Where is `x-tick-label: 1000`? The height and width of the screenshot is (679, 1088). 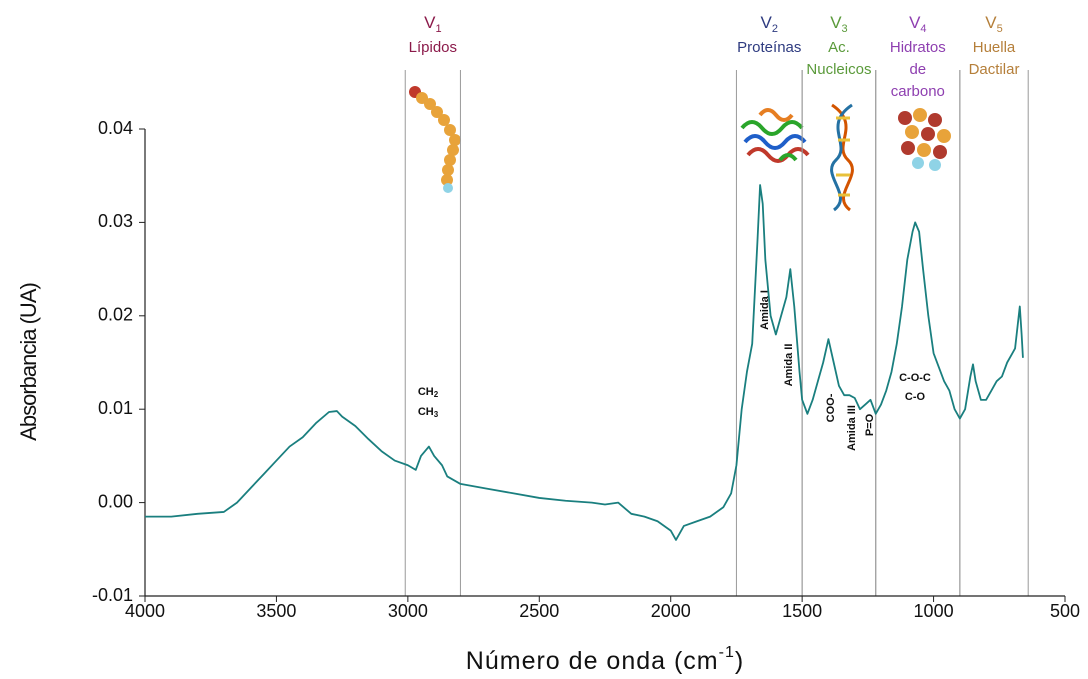 x-tick-label: 1000 is located at coordinates (934, 611).